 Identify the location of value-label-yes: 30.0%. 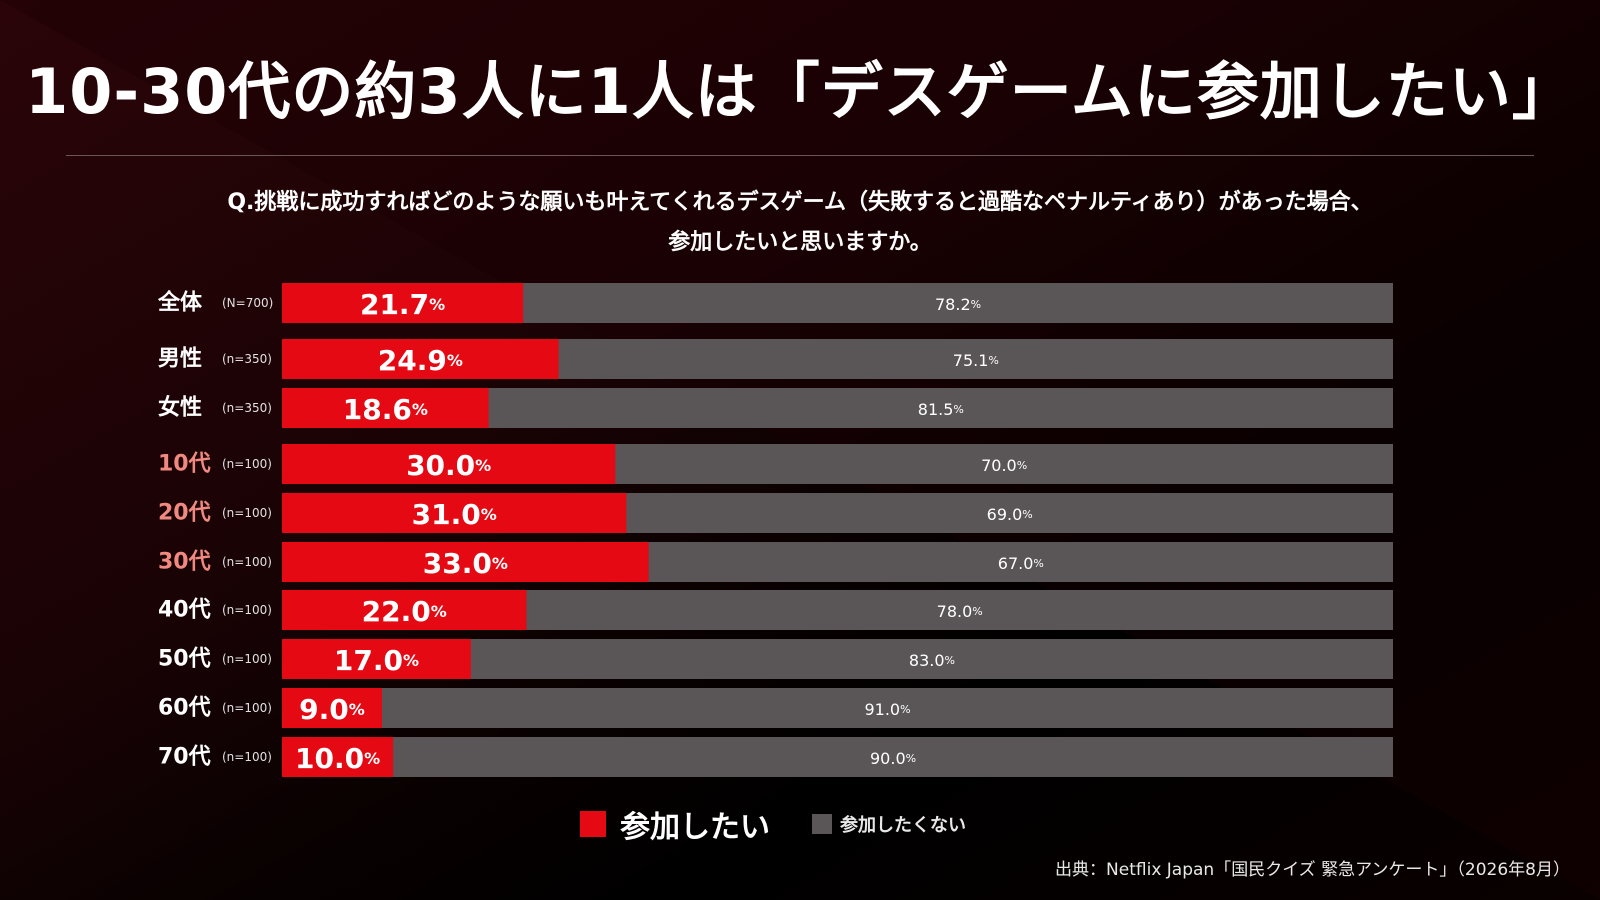
(448, 465).